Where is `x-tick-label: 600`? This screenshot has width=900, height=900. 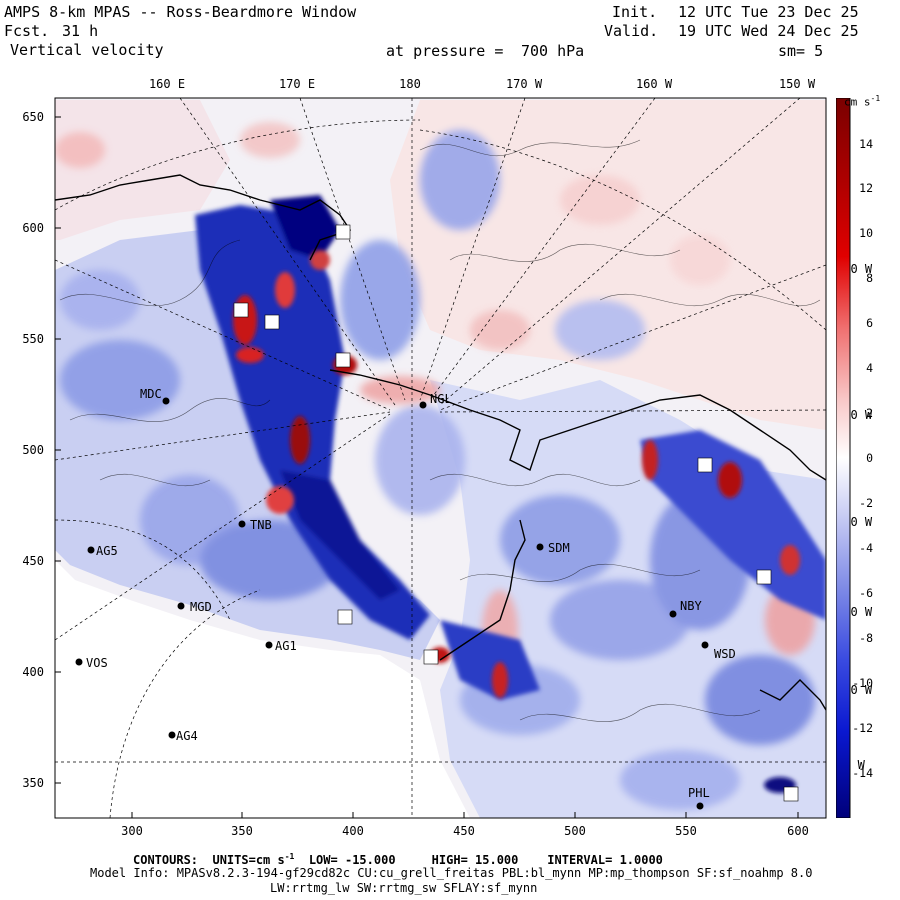 x-tick-label: 600 is located at coordinates (798, 831).